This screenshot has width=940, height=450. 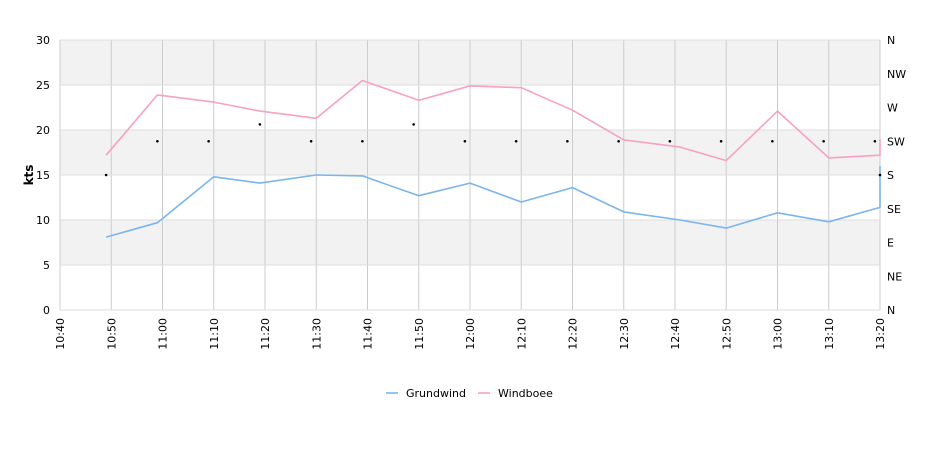 What do you see at coordinates (46, 265) in the screenshot?
I see `y-tick-label: 5` at bounding box center [46, 265].